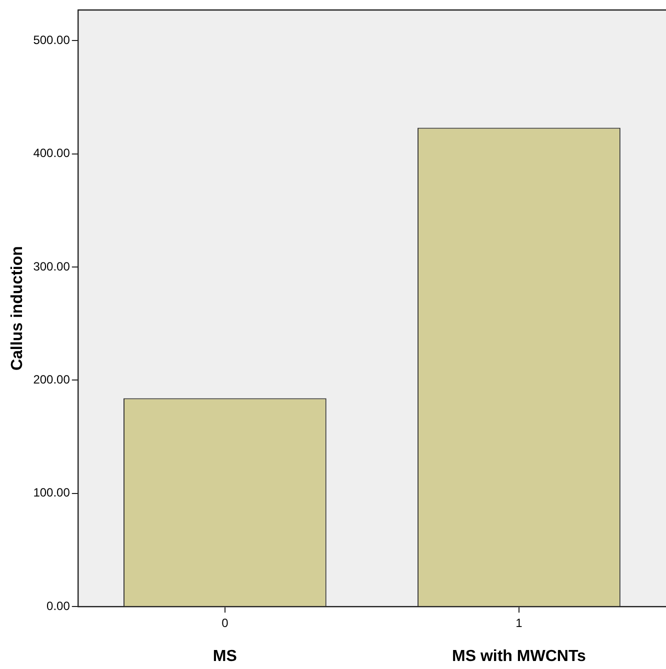 This screenshot has width=666, height=669. What do you see at coordinates (17, 308) in the screenshot?
I see `y-axis-title: Callus induction` at bounding box center [17, 308].